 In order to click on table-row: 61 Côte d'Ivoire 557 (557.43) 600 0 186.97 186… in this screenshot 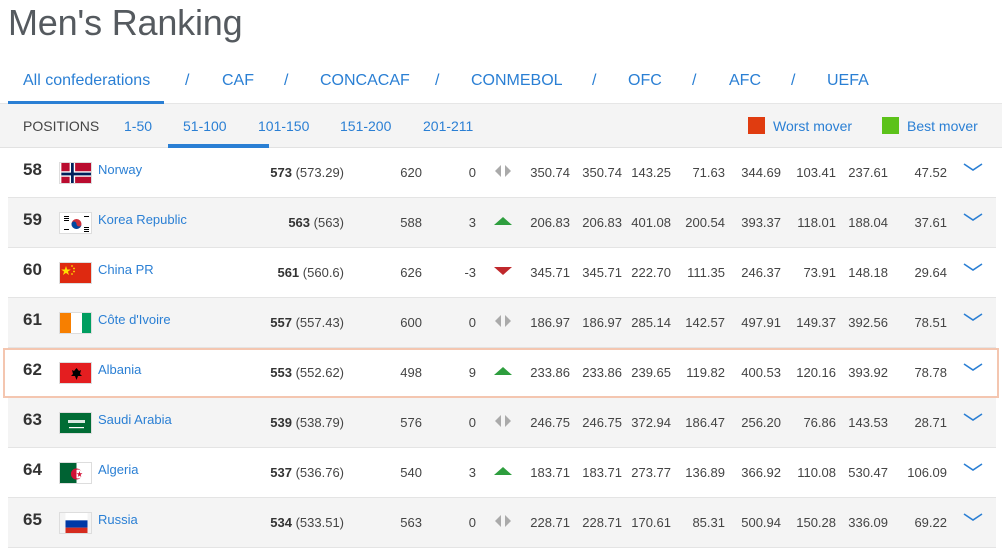, I will do `click(502, 323)`.